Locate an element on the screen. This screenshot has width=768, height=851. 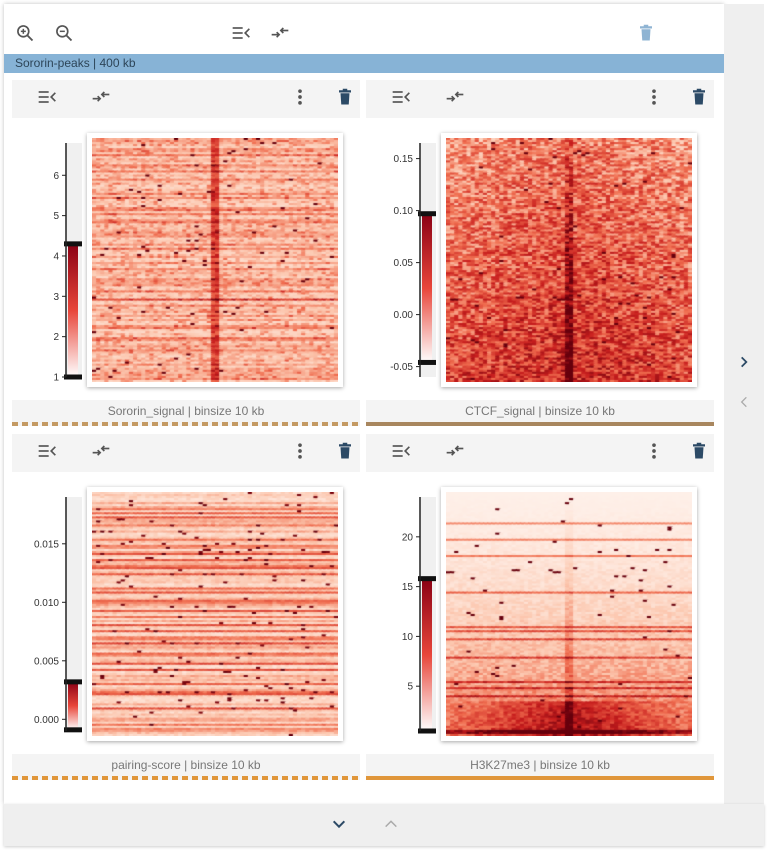
bottom-bar is located at coordinates (384, 825).